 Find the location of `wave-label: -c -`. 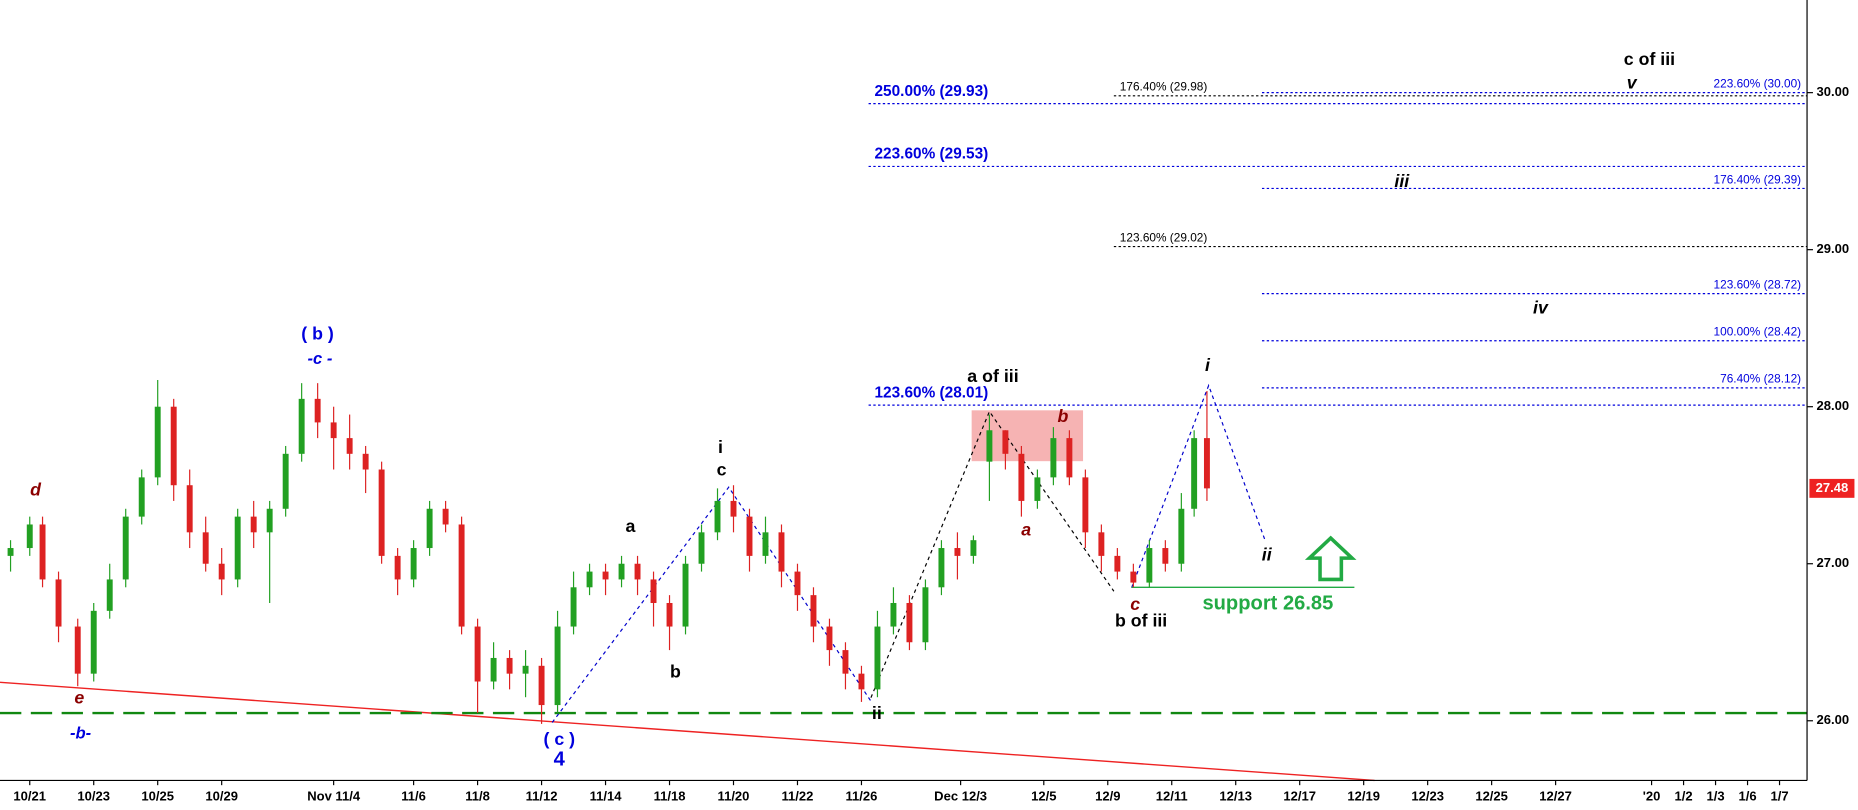

wave-label: -c - is located at coordinates (320, 358).